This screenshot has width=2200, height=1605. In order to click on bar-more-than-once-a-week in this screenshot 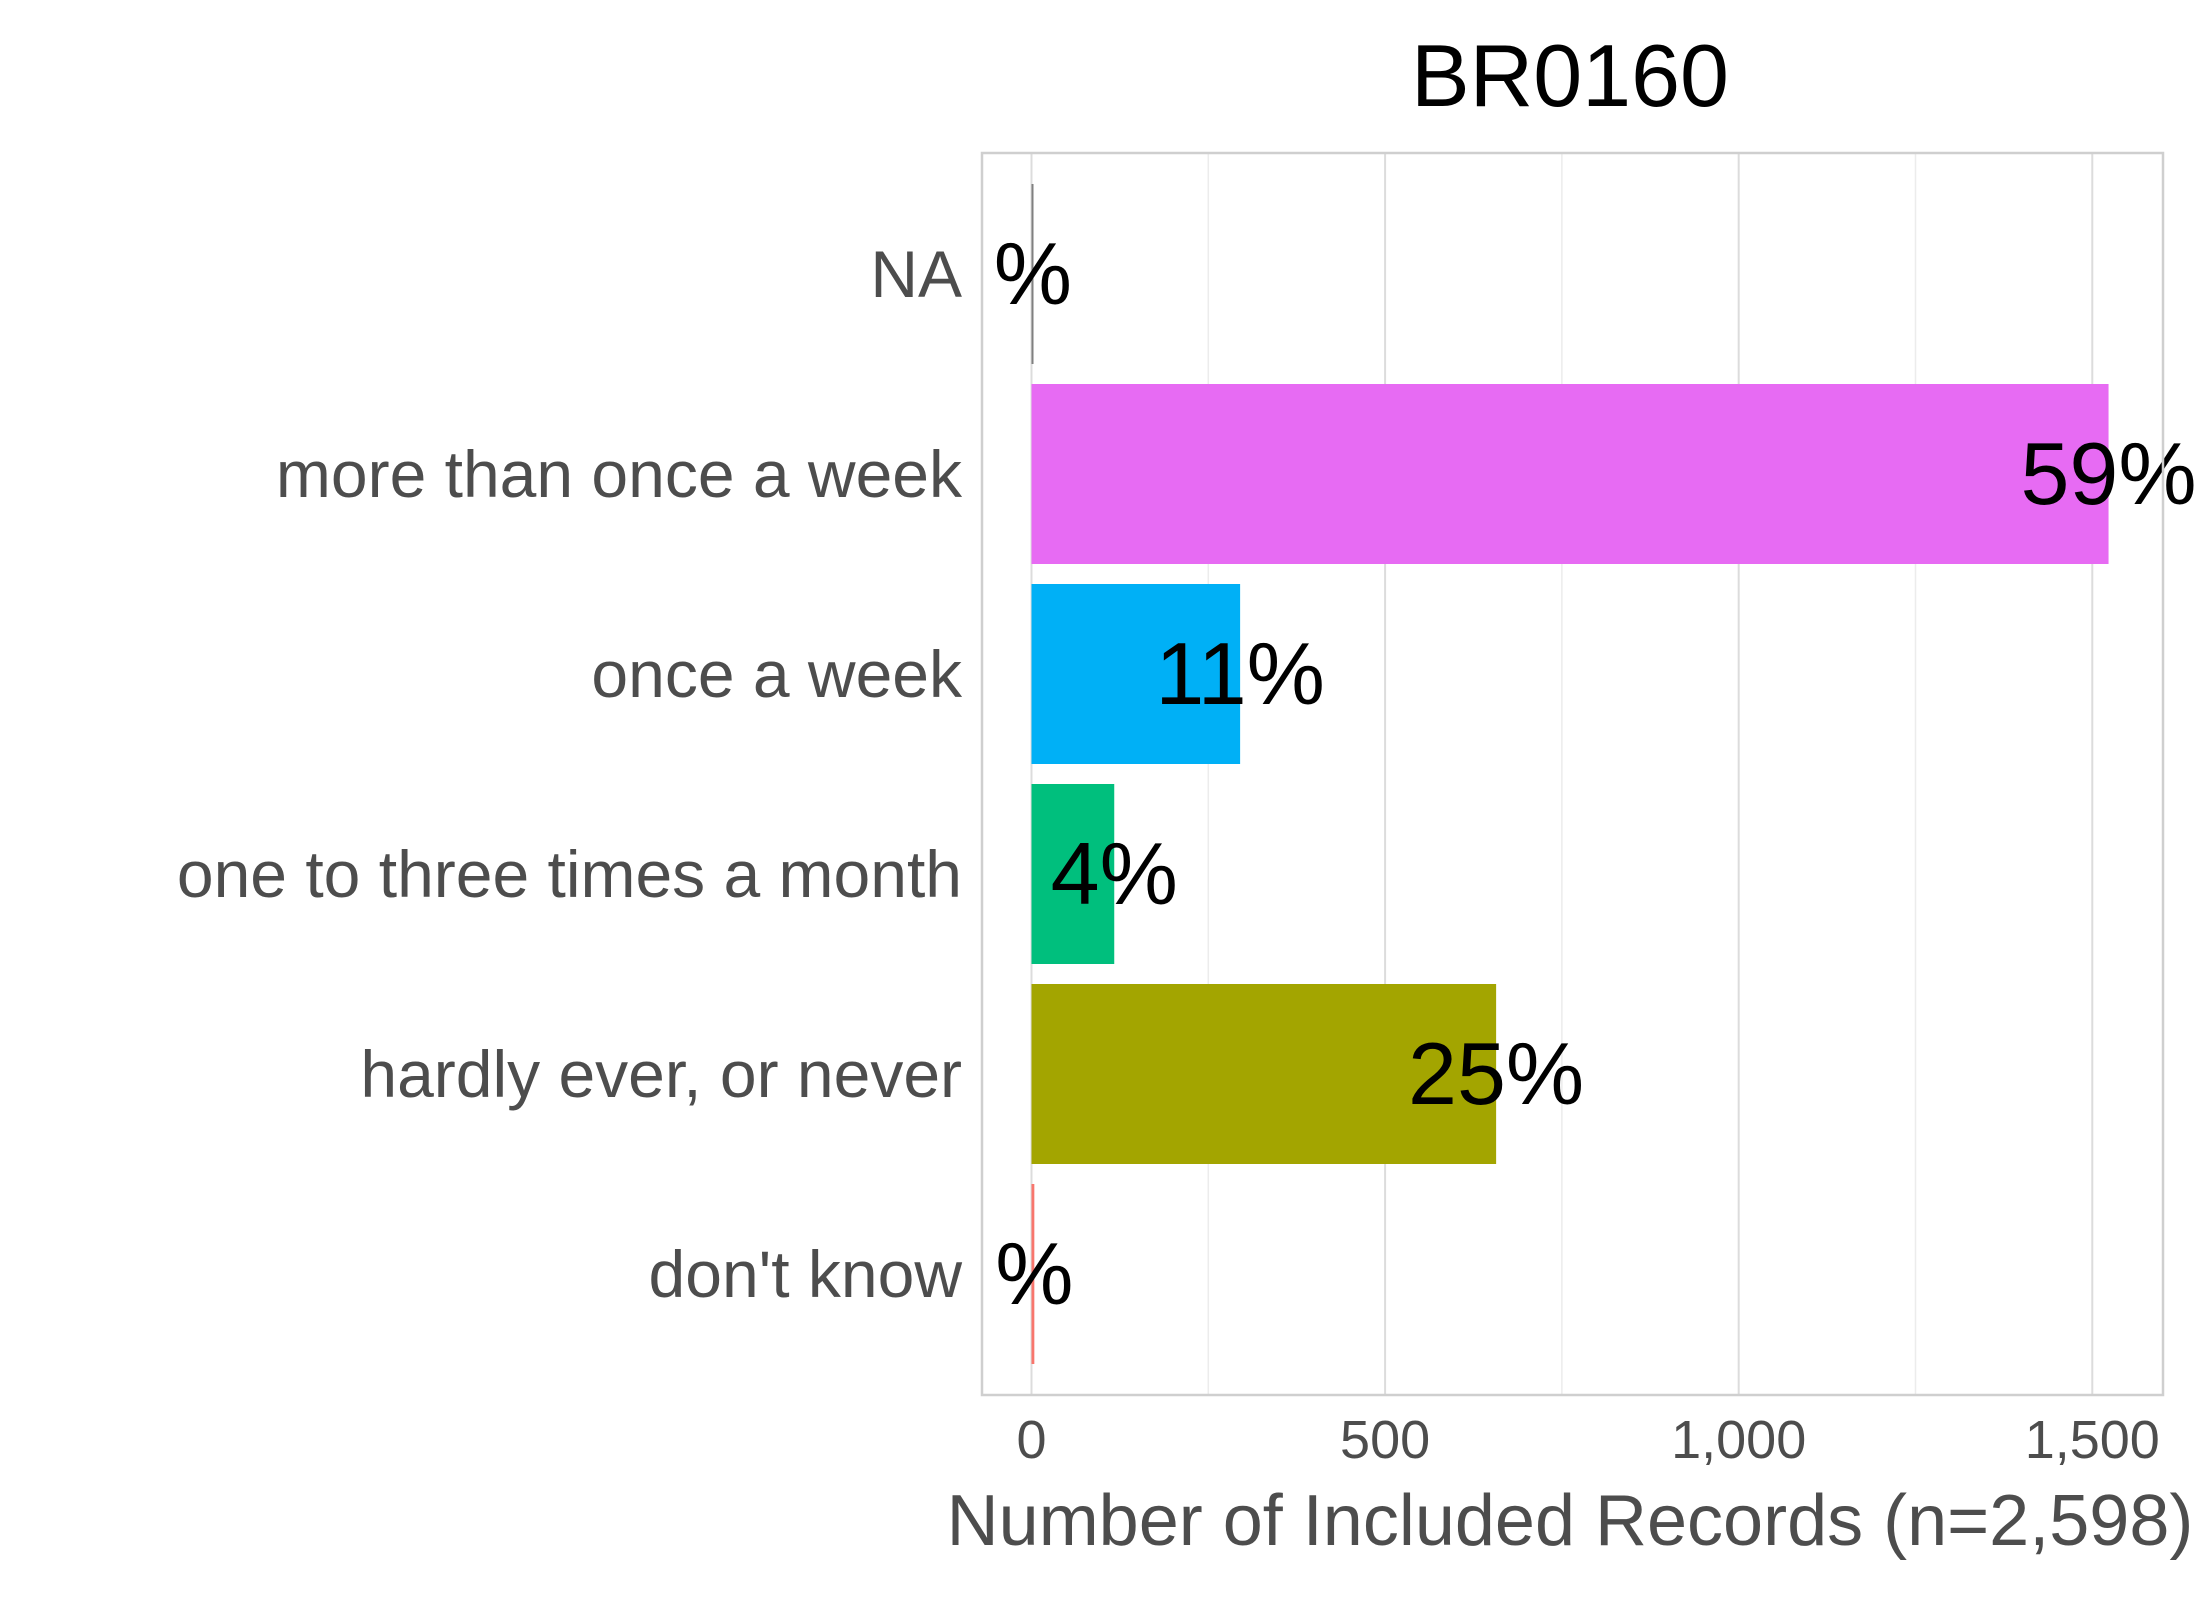, I will do `click(1570, 474)`.